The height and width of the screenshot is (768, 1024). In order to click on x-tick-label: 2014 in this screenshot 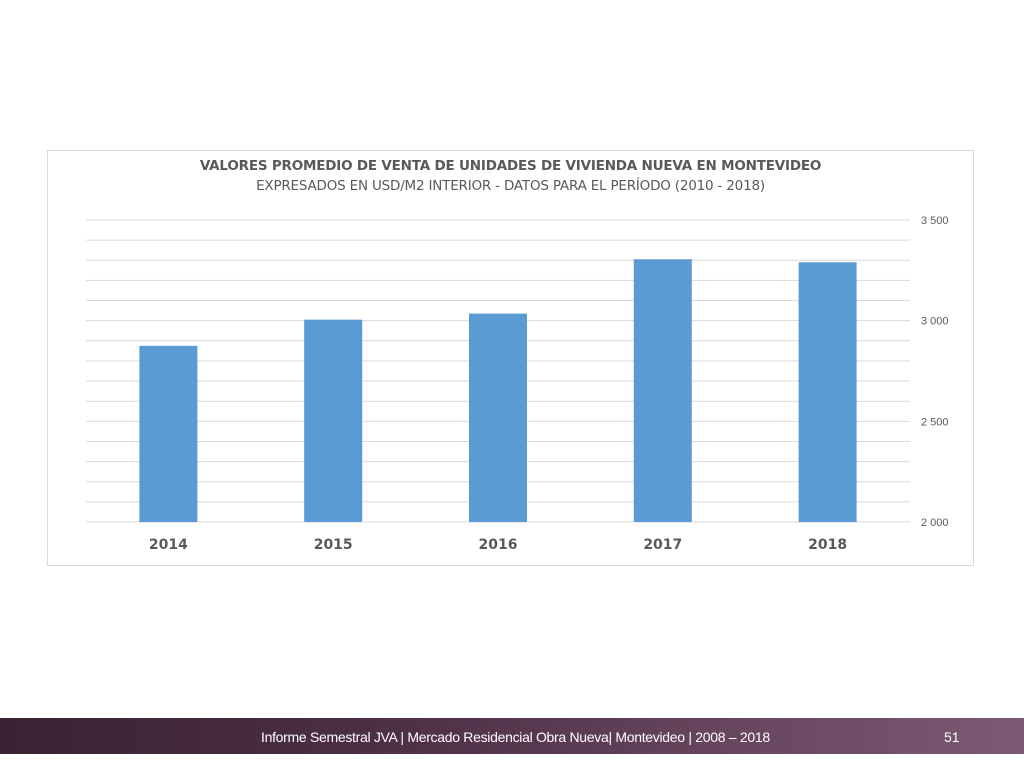, I will do `click(168, 545)`.